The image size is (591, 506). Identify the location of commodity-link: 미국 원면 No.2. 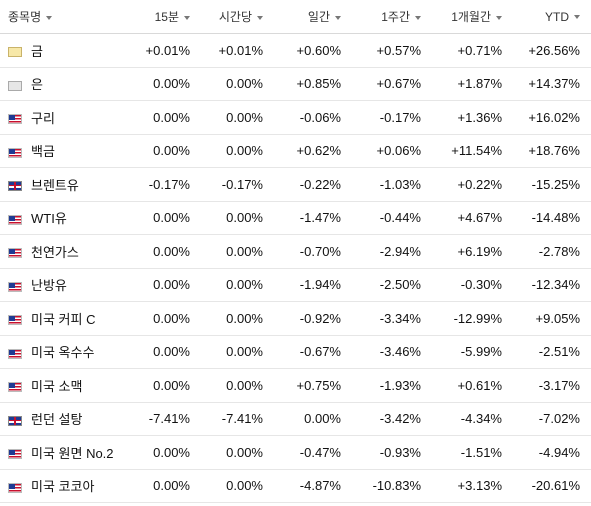
(72, 453).